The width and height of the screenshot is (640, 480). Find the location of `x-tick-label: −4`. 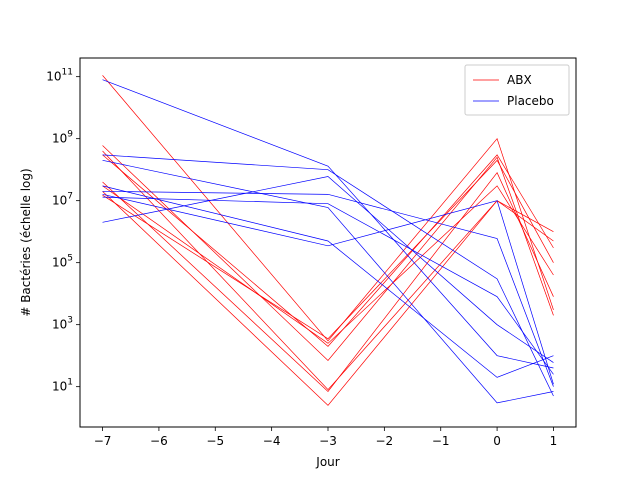

x-tick-label: −4 is located at coordinates (272, 441).